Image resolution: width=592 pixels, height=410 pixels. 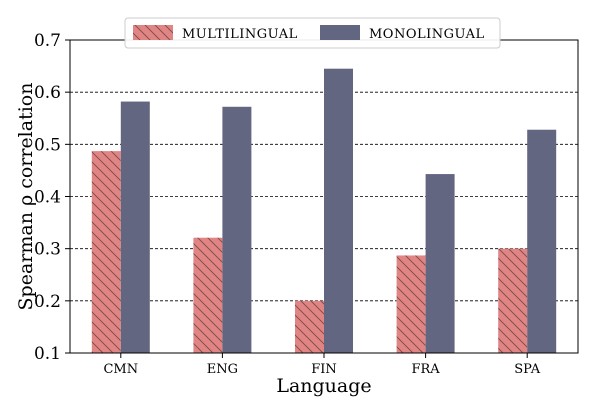 What do you see at coordinates (340, 32) in the screenshot?
I see `legend-swatch-monolingual` at bounding box center [340, 32].